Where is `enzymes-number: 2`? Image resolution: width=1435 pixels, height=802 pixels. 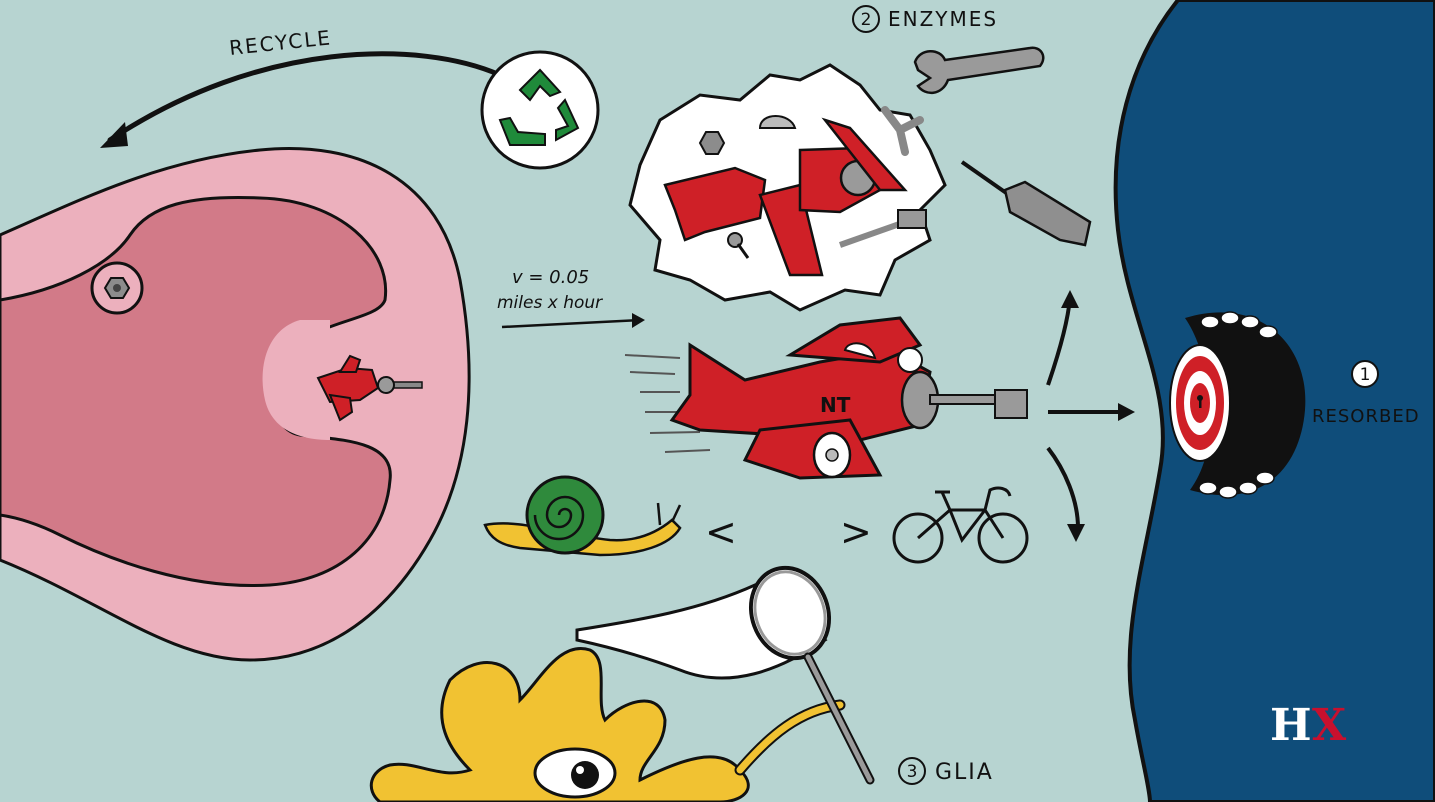 enzymes-number: 2 is located at coordinates (866, 20).